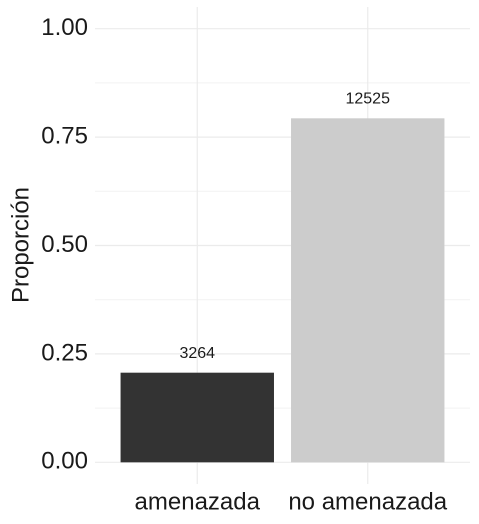 This screenshot has width=479, height=524. I want to click on y-axis-title: Proporción, so click(20, 245).